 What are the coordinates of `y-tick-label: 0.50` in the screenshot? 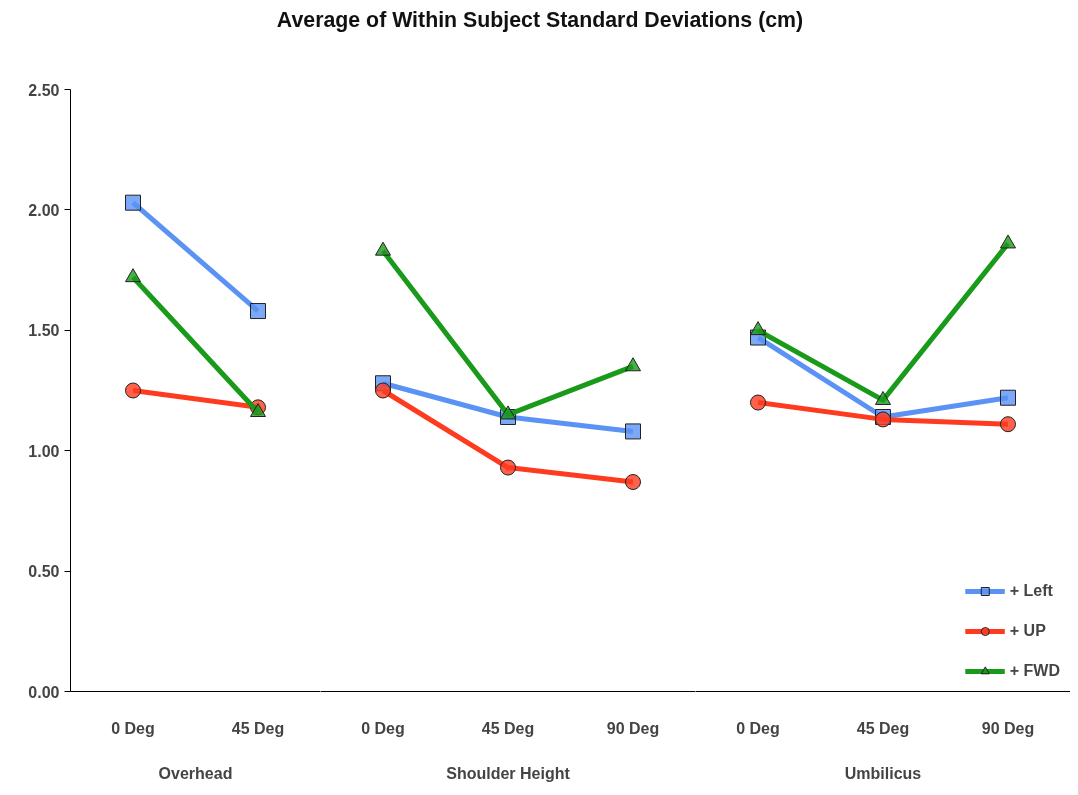 It's located at (44, 572).